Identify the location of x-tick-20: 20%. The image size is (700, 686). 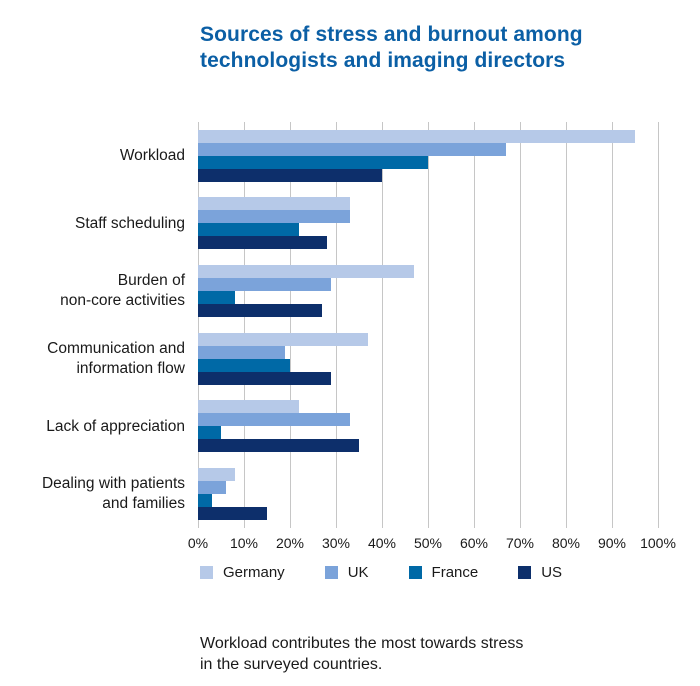
(290, 543).